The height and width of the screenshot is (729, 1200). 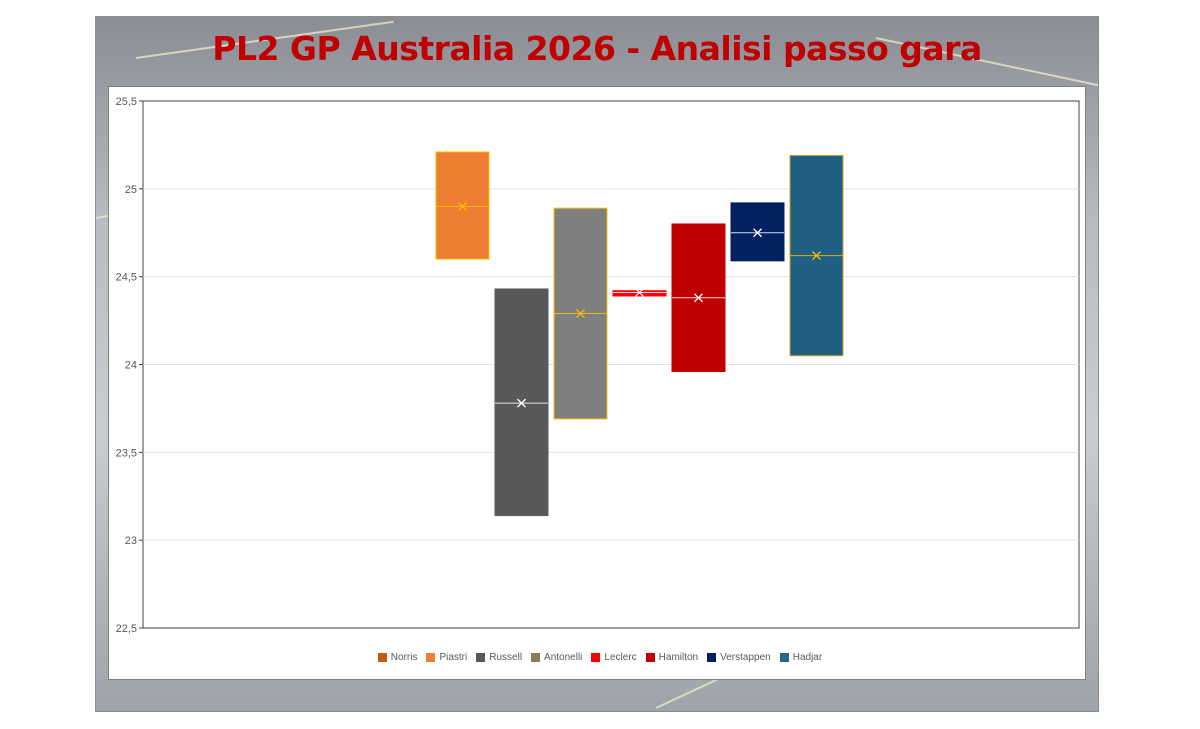 I want to click on range-bar-verstappen, so click(x=757, y=232).